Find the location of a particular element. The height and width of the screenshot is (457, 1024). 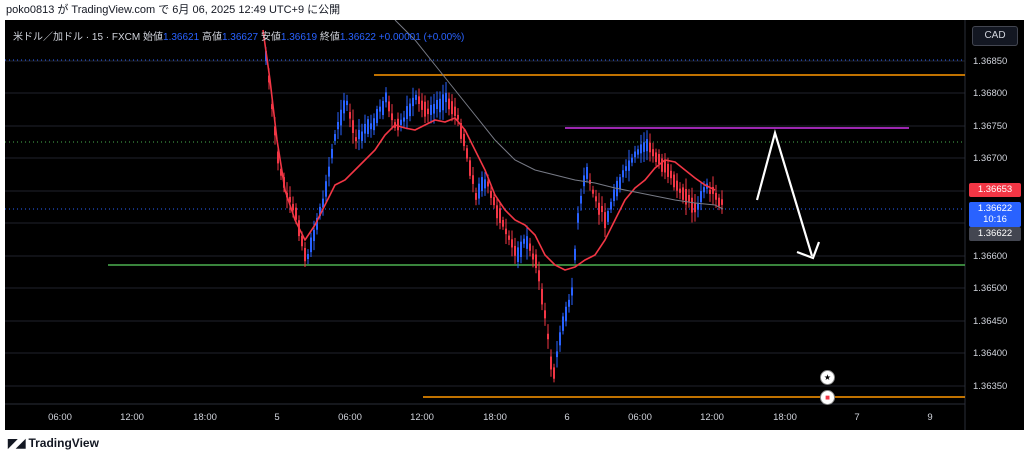

forecast-arrow is located at coordinates (784, 192).